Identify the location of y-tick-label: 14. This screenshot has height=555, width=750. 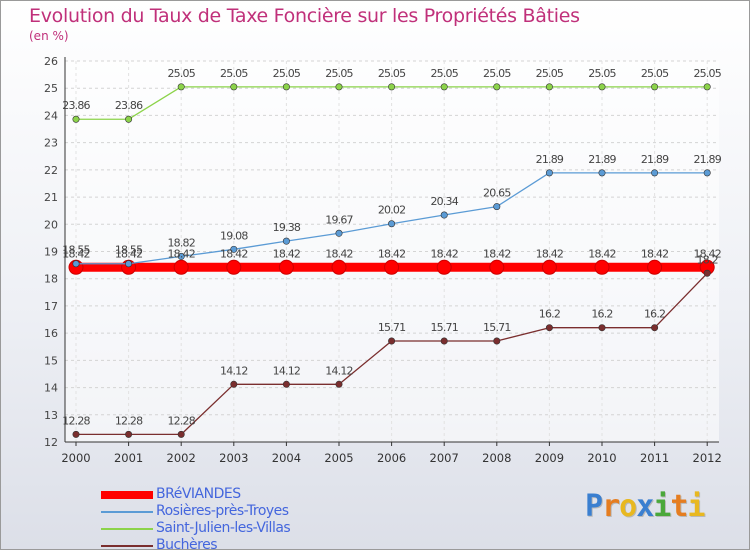
(51, 388).